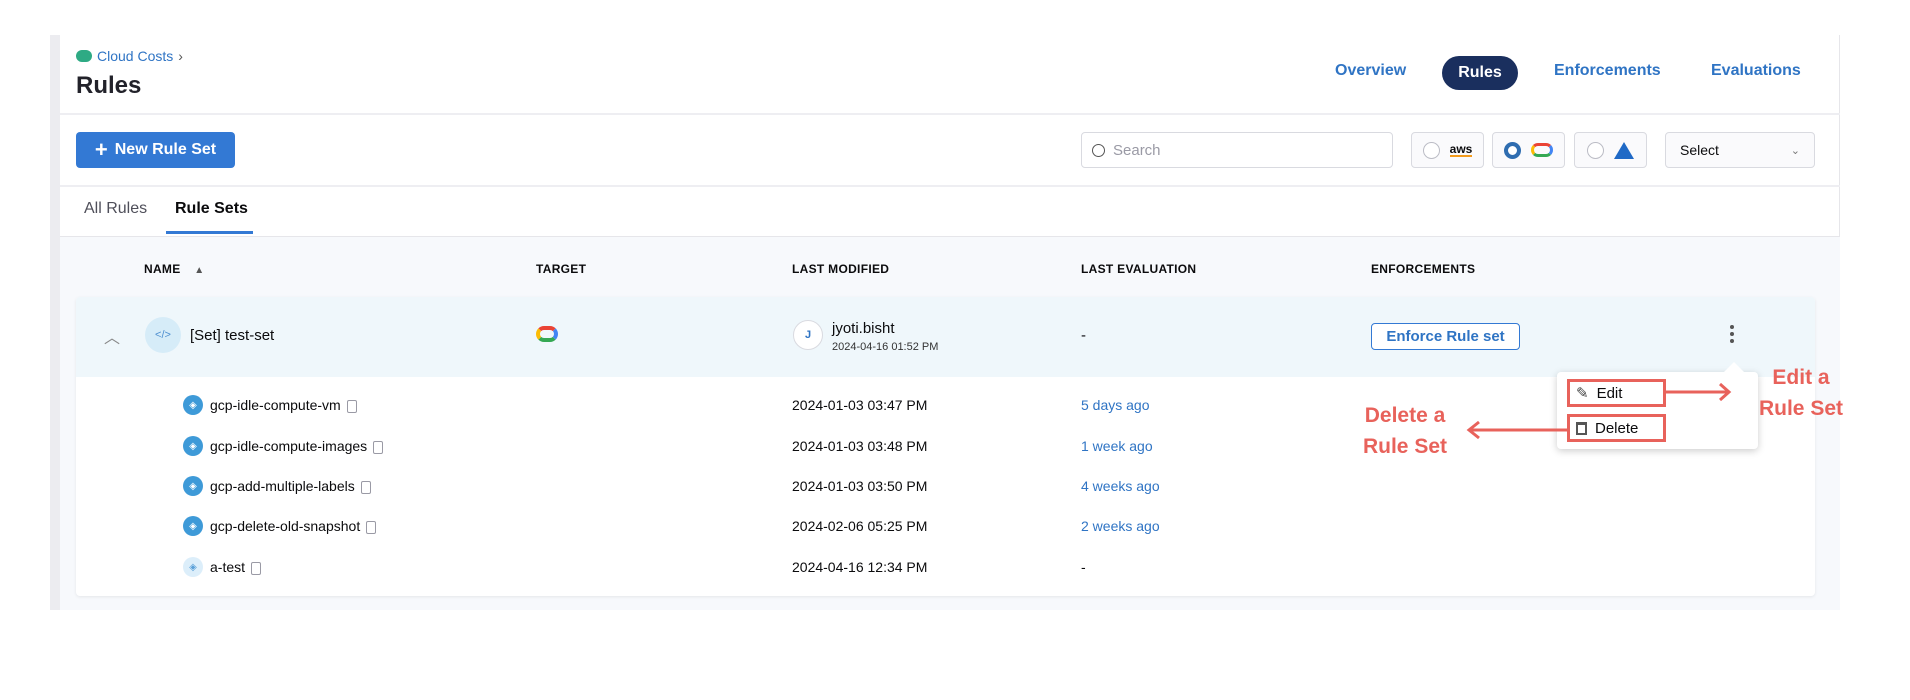 This screenshot has width=1910, height=700. Describe the element at coordinates (109, 85) in the screenshot. I see `page-title: Rules` at that location.